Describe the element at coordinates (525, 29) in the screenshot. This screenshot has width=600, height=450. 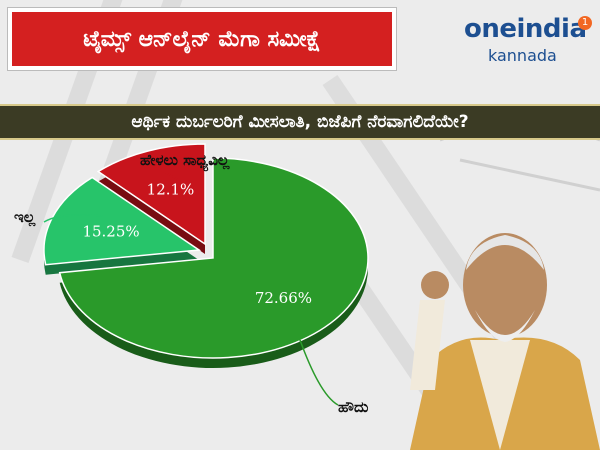
I see `logo-main-text: oneindia` at that location.